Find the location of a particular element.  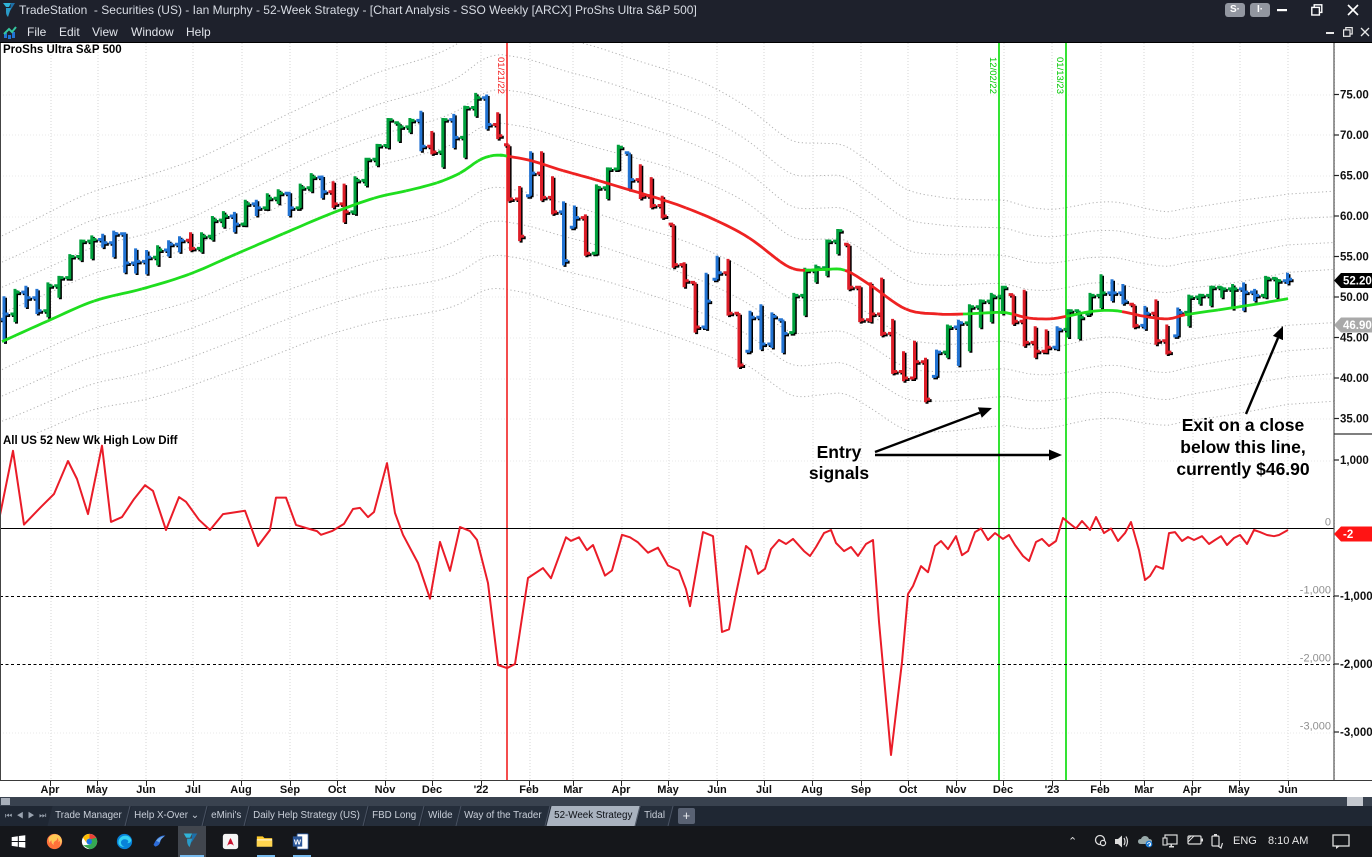

svg-text: 50.00 is located at coordinates (1354, 298).